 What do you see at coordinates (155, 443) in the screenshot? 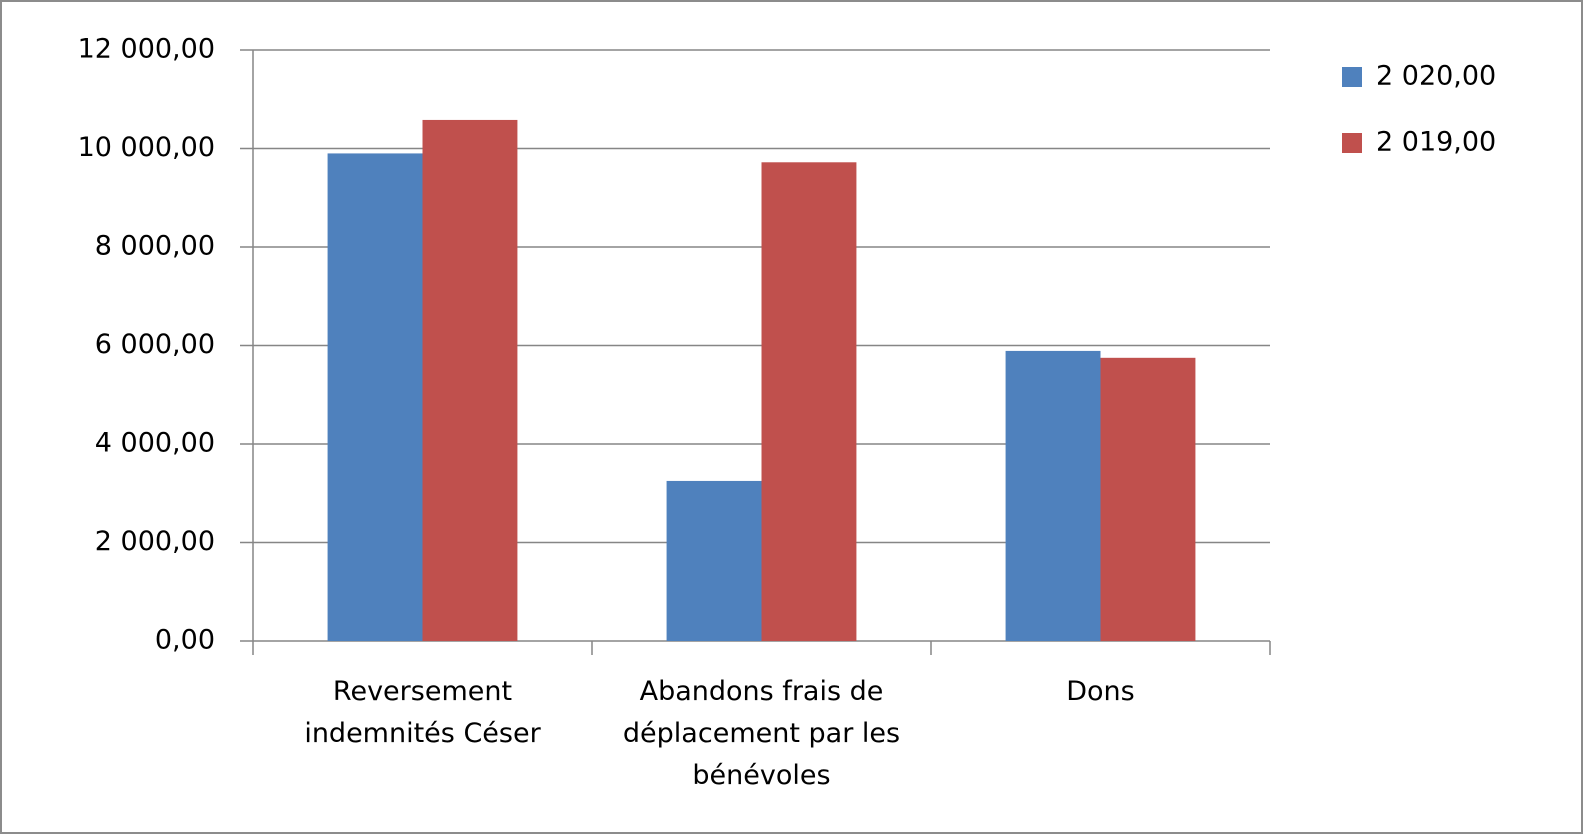
I see `y-tick-label: 4 000,00` at bounding box center [155, 443].